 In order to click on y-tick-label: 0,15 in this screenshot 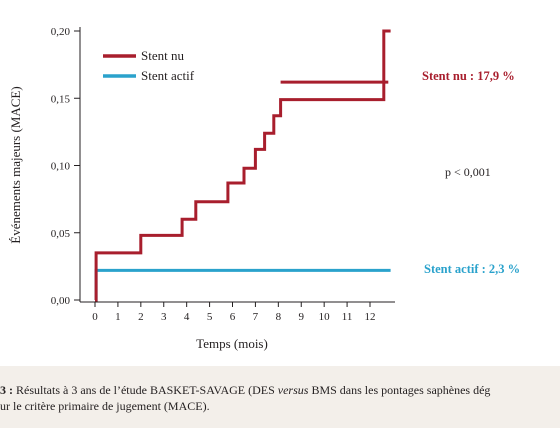, I will do `click(61, 99)`.